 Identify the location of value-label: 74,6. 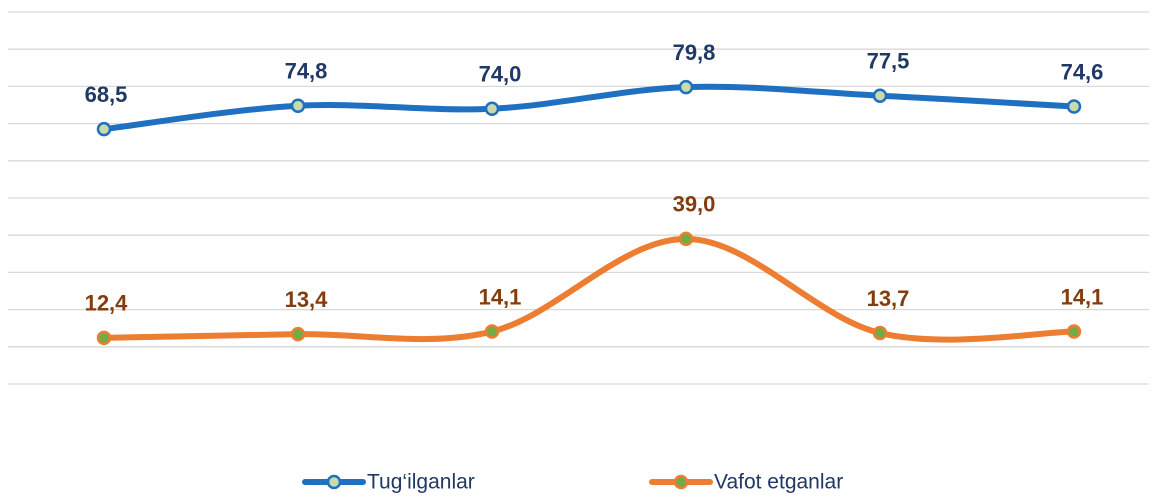
(1082, 71).